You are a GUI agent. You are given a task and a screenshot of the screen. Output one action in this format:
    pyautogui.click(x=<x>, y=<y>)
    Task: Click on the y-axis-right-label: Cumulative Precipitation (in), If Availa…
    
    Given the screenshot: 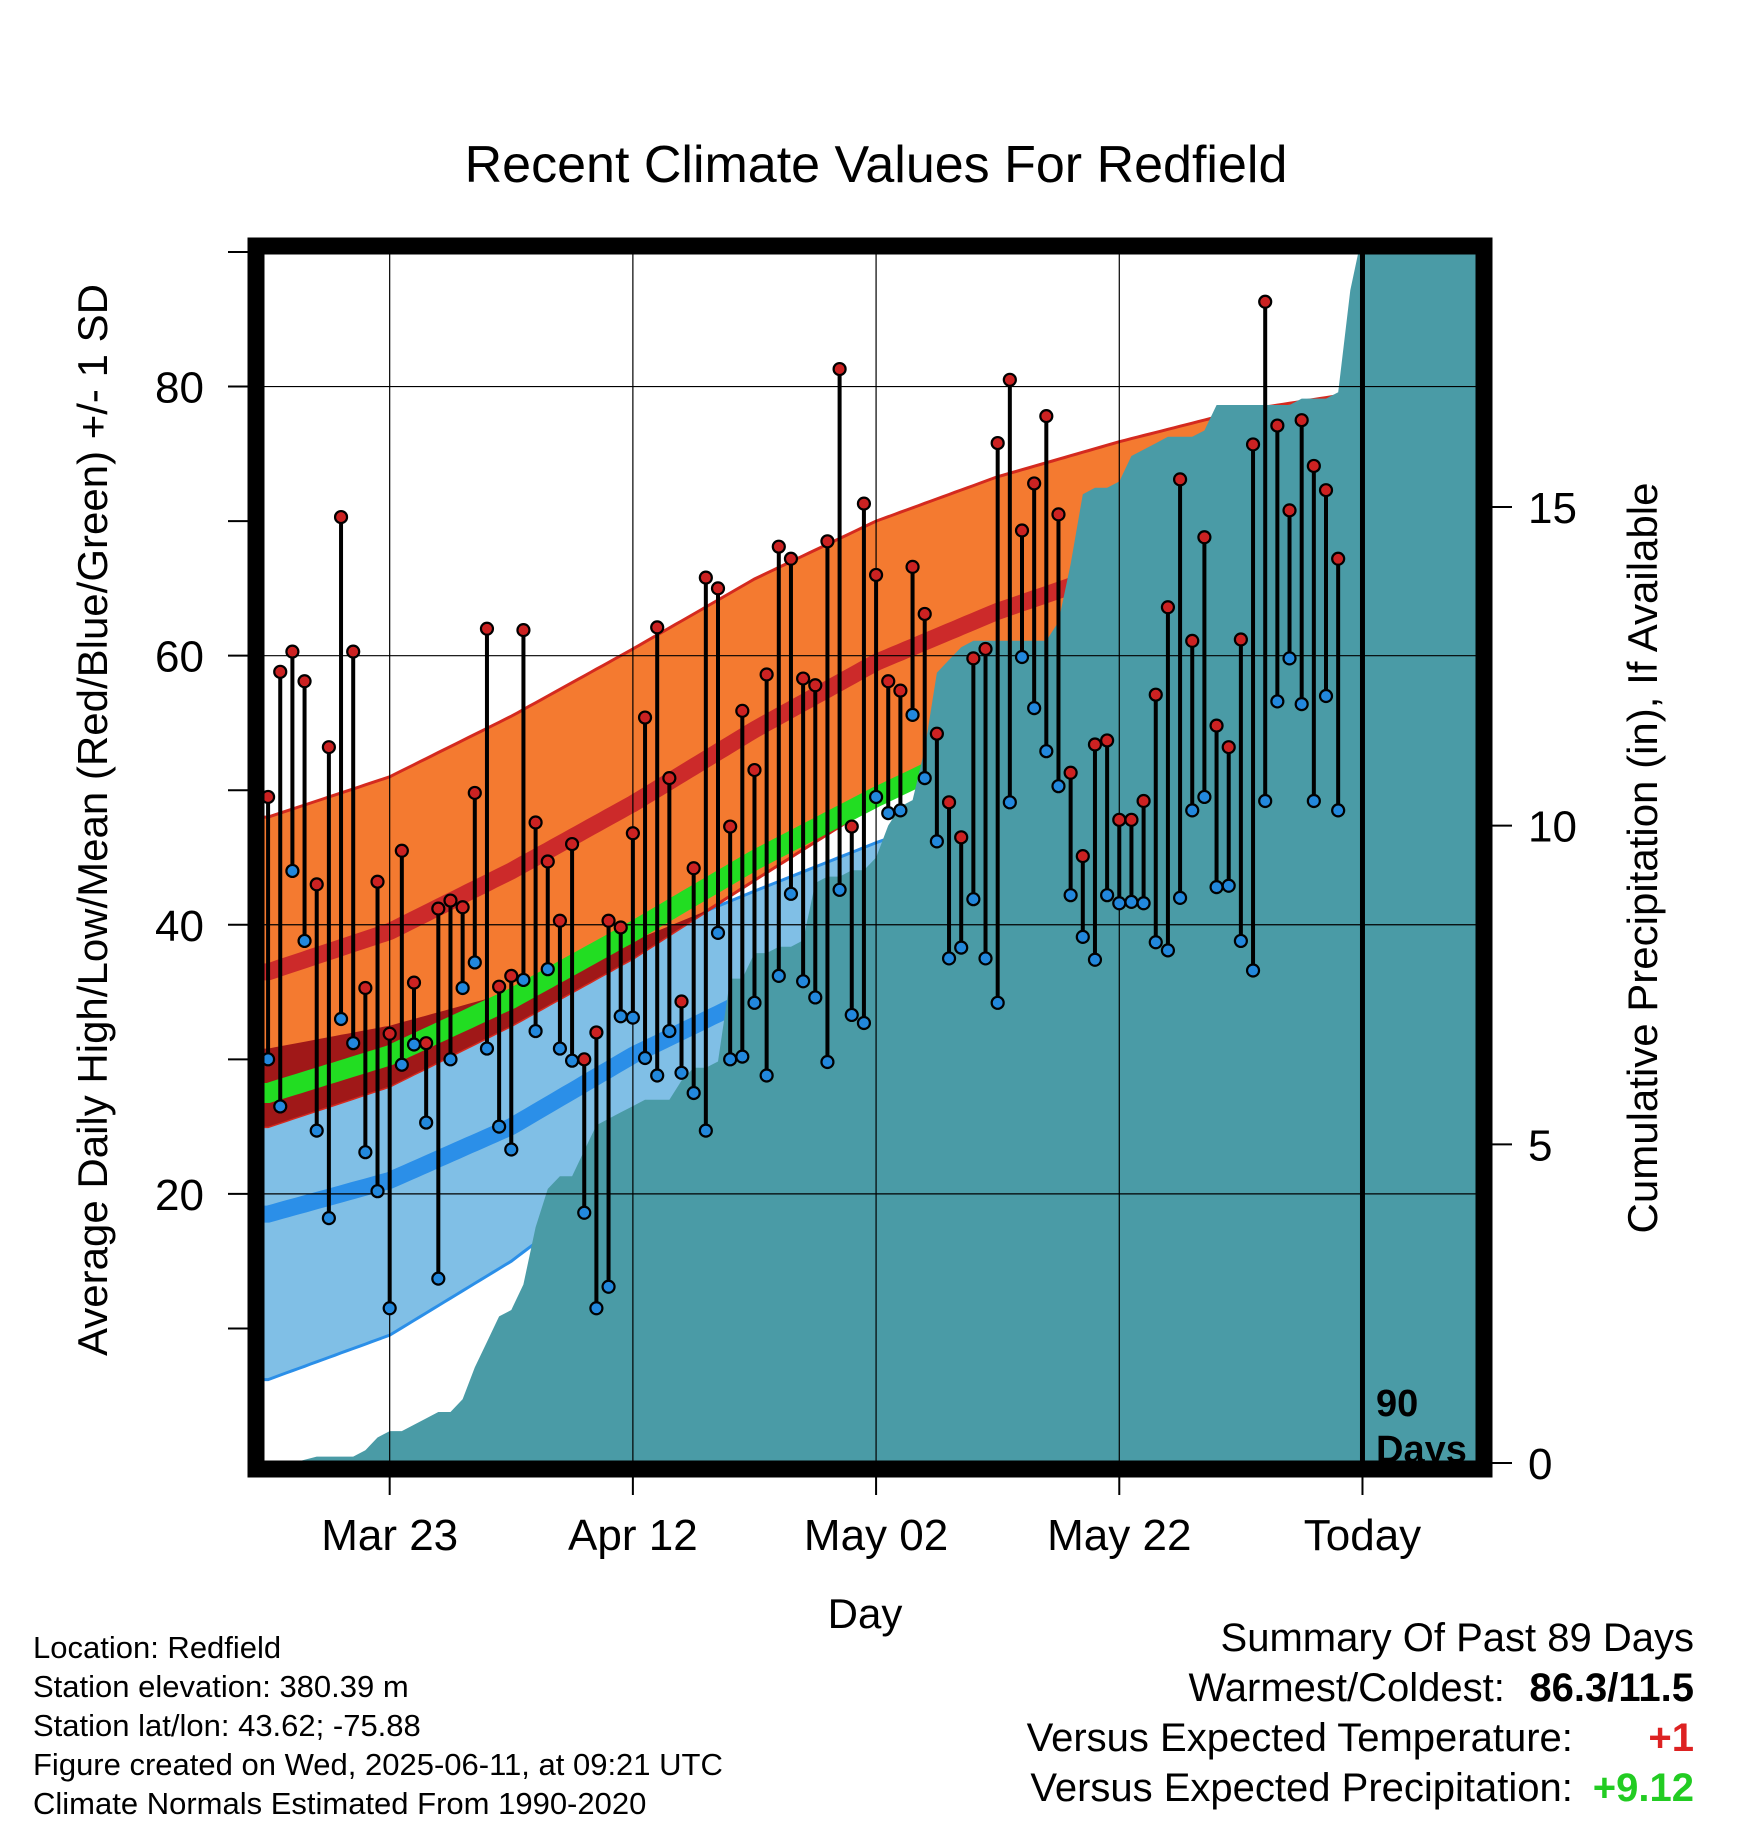 What is the action you would take?
    pyautogui.click(x=1642, y=858)
    